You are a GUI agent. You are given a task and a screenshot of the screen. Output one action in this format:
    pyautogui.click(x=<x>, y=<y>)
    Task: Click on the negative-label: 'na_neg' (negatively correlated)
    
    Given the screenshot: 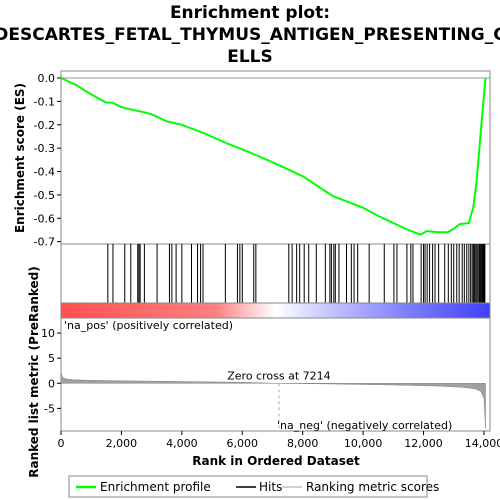 What is the action you would take?
    pyautogui.click(x=364, y=425)
    